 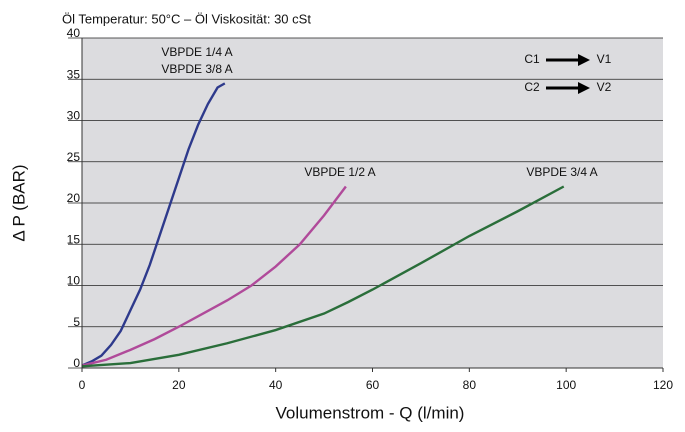 What do you see at coordinates (179, 385) in the screenshot?
I see `x-tick-label: 20` at bounding box center [179, 385].